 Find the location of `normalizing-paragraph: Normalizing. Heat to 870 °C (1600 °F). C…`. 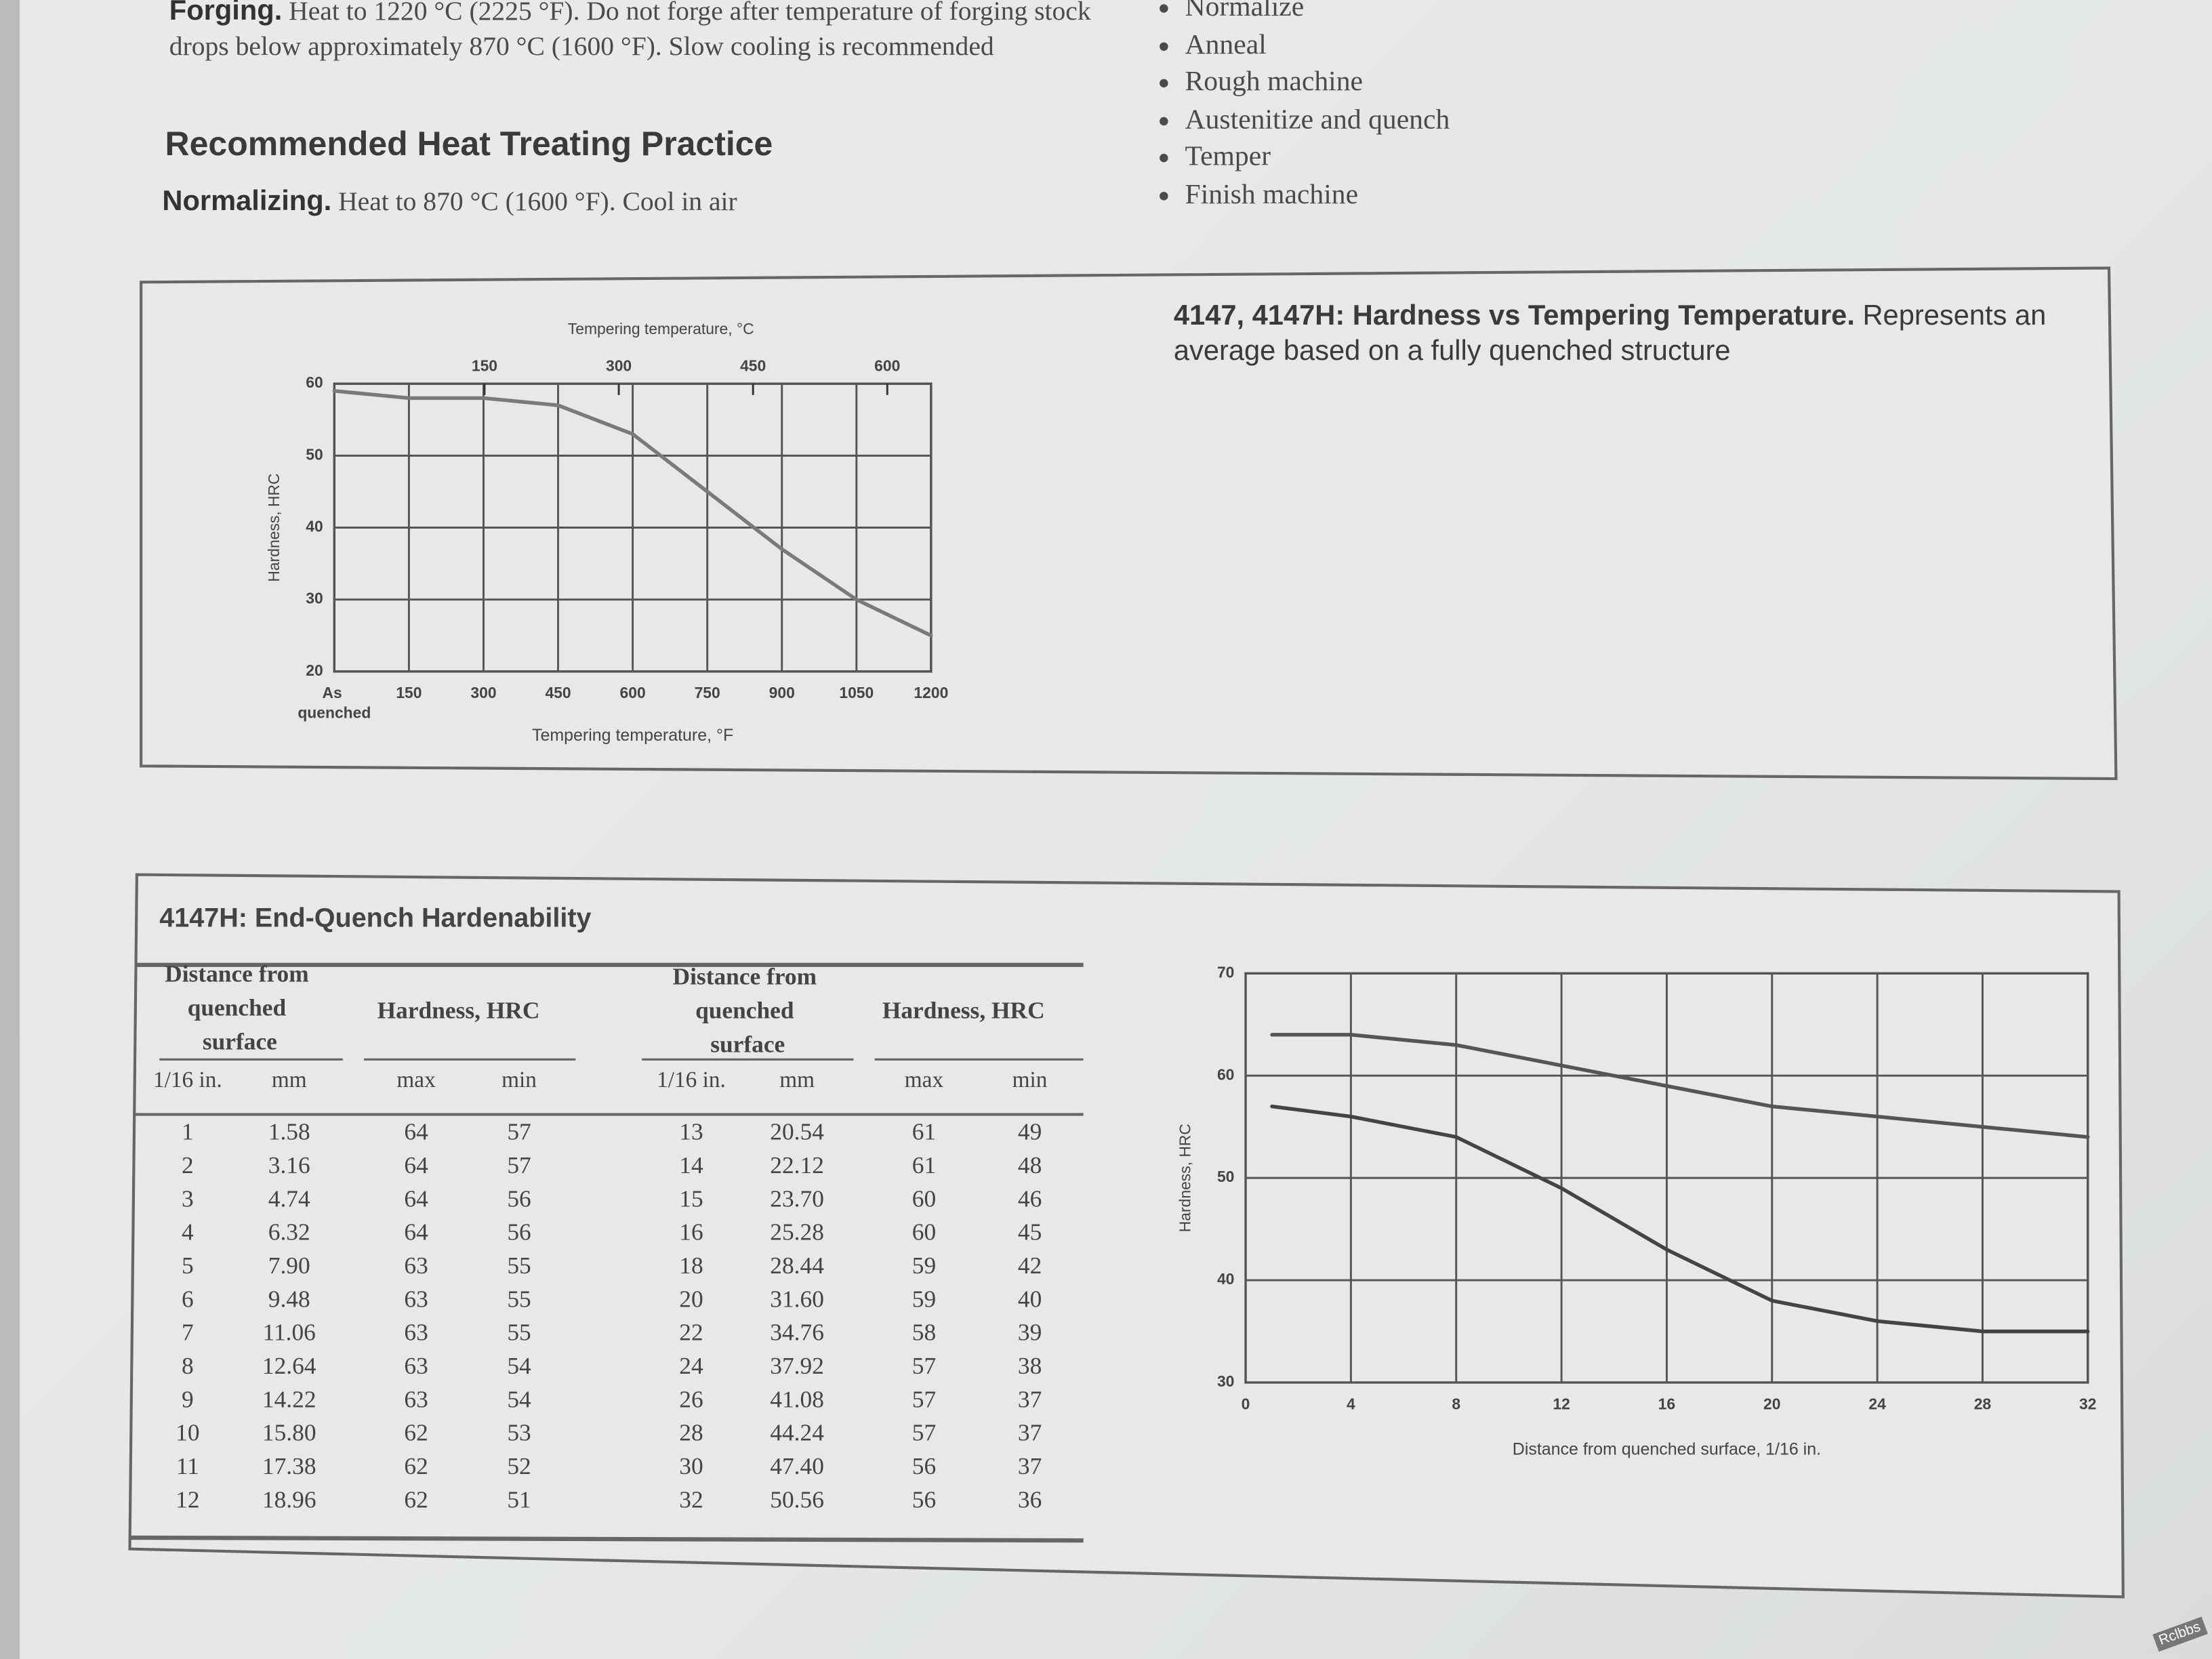

normalizing-paragraph: Normalizing. Heat to 870 °C (1600 °F). C… is located at coordinates (449, 203).